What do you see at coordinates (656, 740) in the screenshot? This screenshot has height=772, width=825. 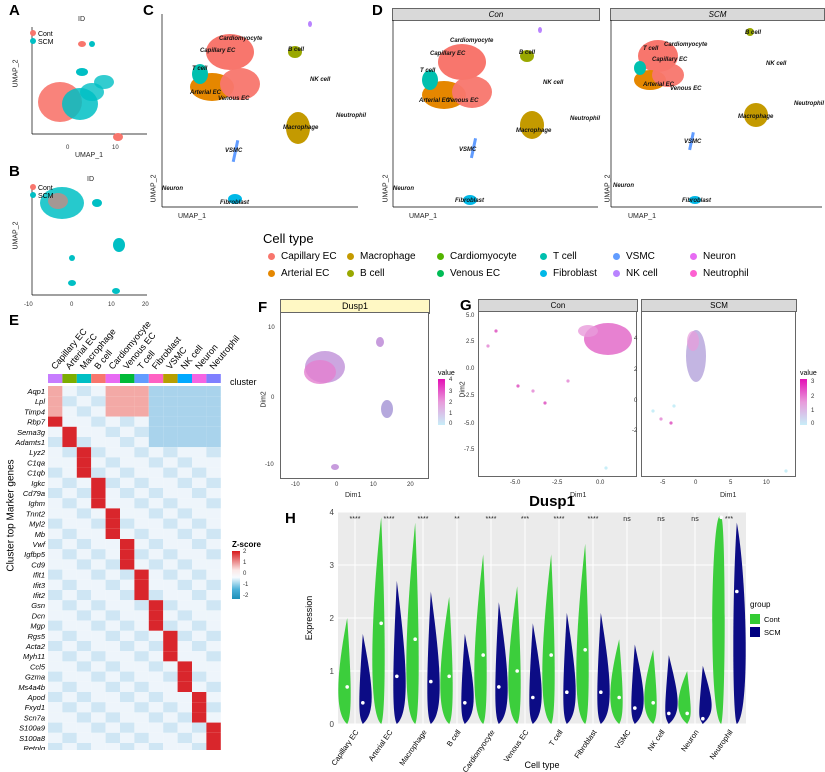 I see `violin-xtick: NK cell` at bounding box center [656, 740].